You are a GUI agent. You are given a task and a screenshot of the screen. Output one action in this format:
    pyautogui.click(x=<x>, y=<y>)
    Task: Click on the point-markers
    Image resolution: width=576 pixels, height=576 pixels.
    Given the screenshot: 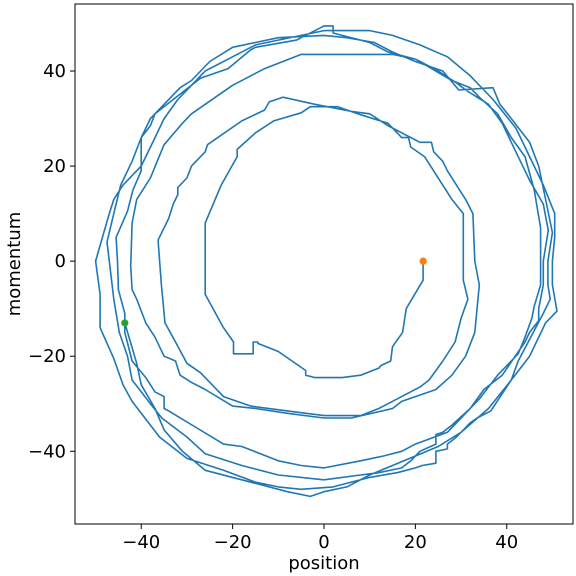 What is the action you would take?
    pyautogui.click(x=274, y=292)
    